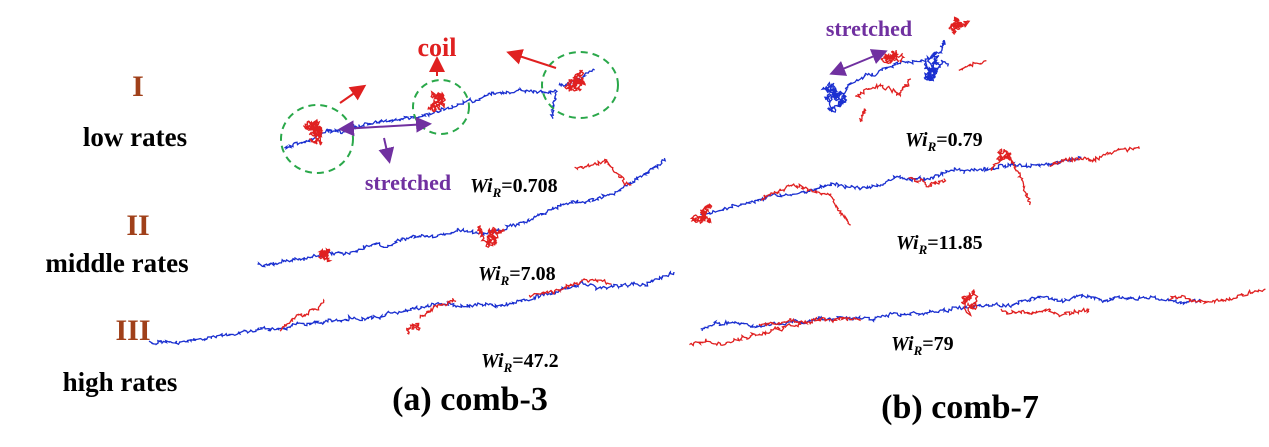 The height and width of the screenshot is (447, 1269). What do you see at coordinates (116, 263) in the screenshot?
I see `regime-label: middle rates` at bounding box center [116, 263].